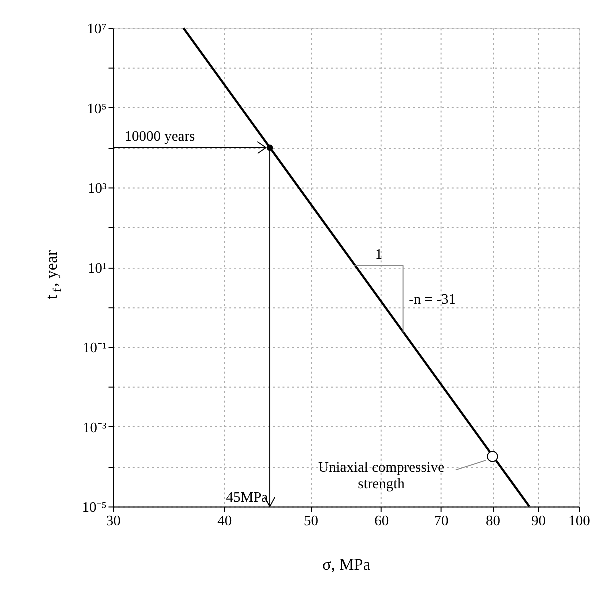 Image resolution: width=610 pixels, height=595 pixels. What do you see at coordinates (94, 508) in the screenshot?
I see `y-tick-label: 10⁻⁵` at bounding box center [94, 508].